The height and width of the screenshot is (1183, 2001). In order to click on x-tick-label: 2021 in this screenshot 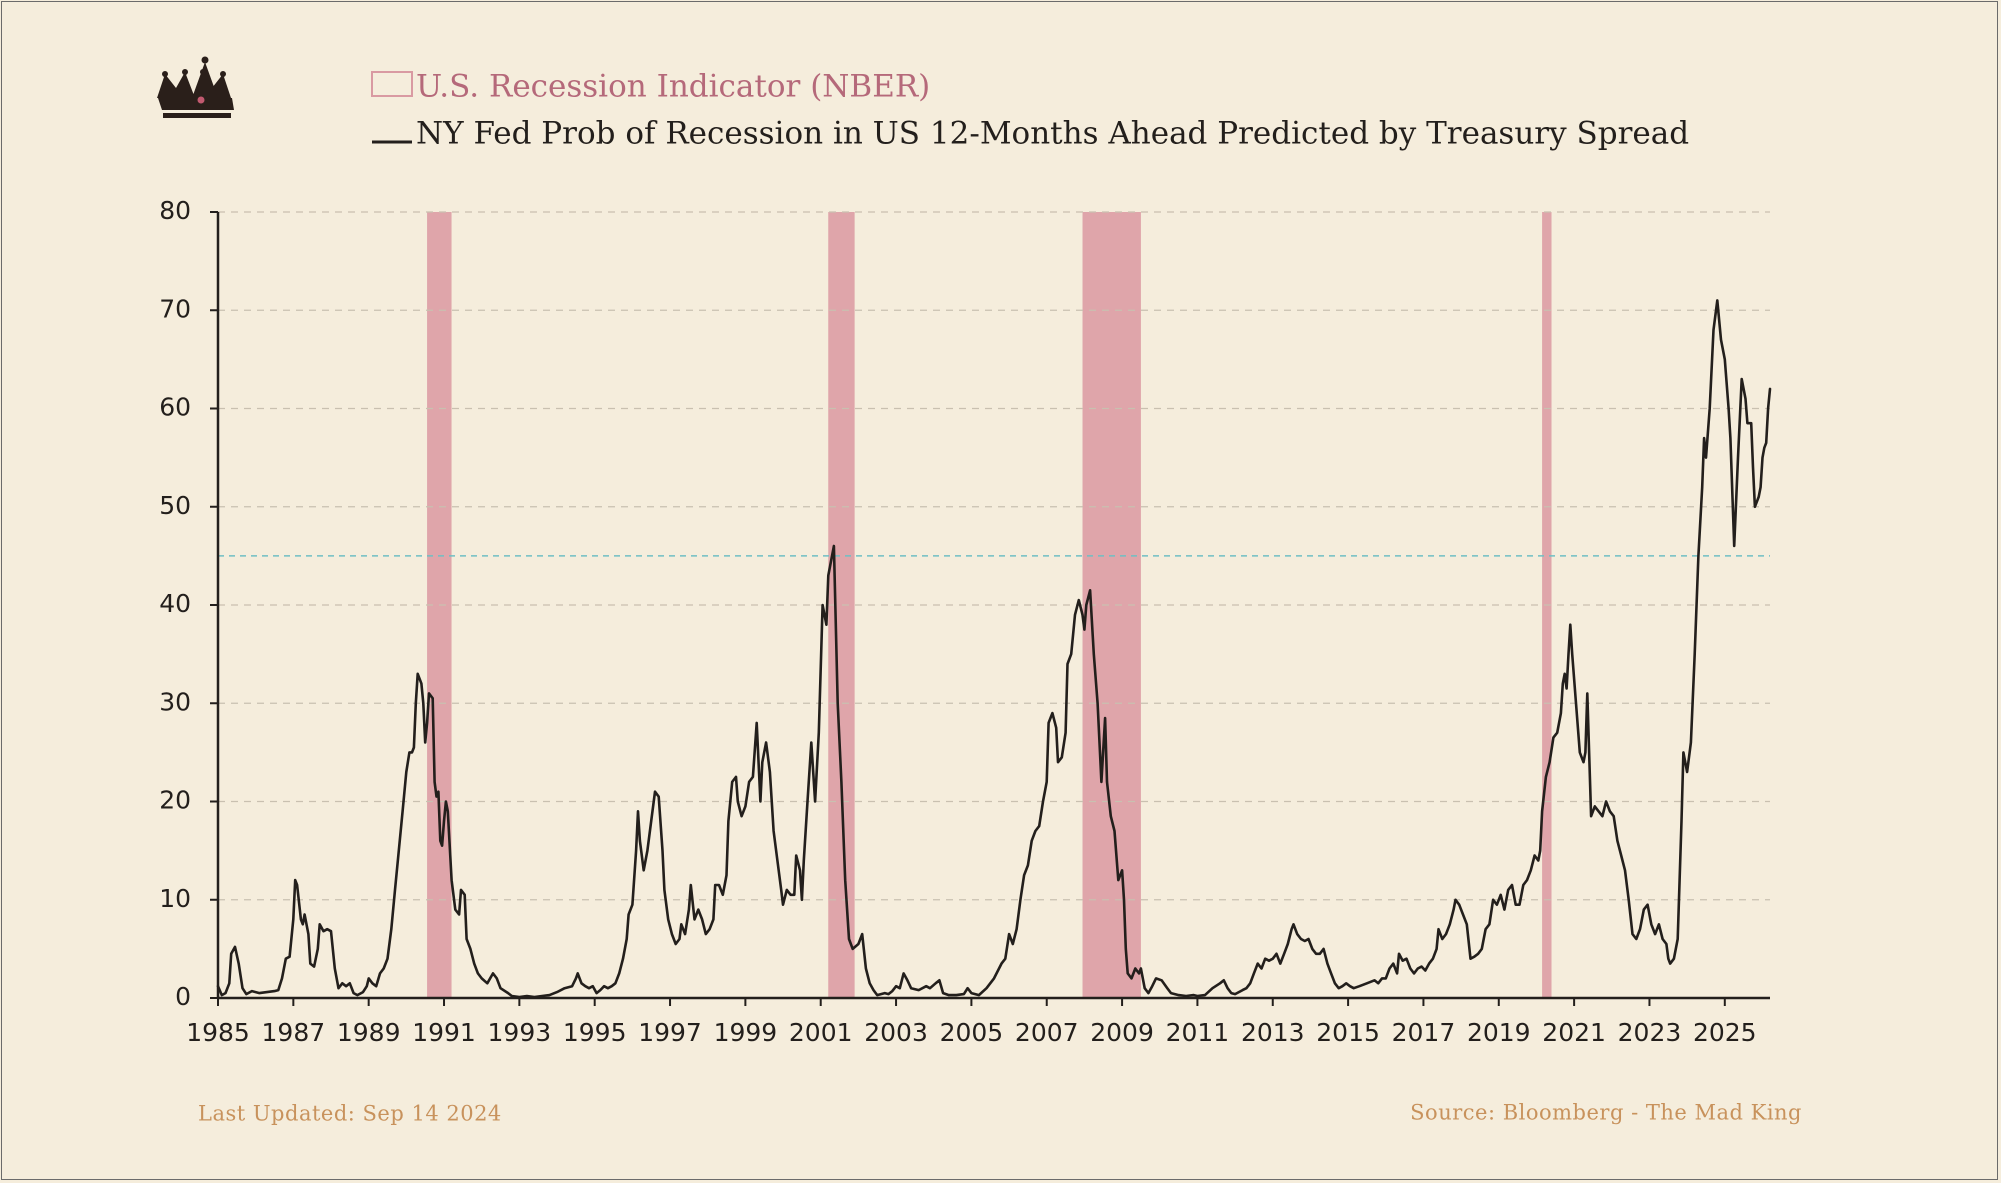, I will do `click(1574, 1032)`.